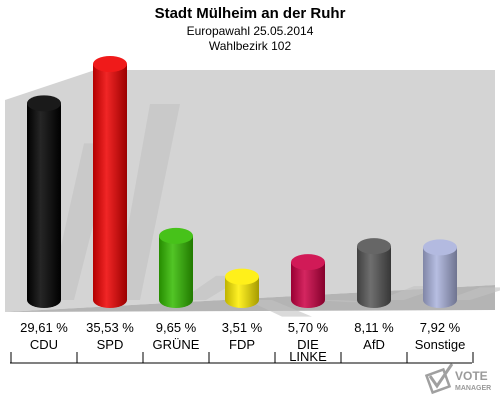 Image resolution: width=500 pixels, height=400 pixels. What do you see at coordinates (471, 376) in the screenshot?
I see `watermark-line1: VOTE` at bounding box center [471, 376].